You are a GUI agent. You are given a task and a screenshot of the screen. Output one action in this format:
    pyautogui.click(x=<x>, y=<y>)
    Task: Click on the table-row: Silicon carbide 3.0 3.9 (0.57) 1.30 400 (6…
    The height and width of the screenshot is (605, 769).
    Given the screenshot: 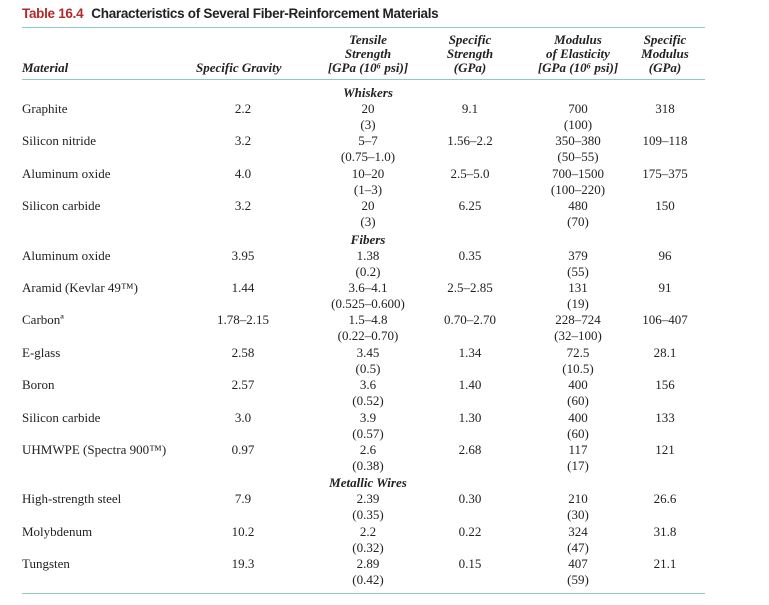 What is the action you would take?
    pyautogui.click(x=363, y=426)
    